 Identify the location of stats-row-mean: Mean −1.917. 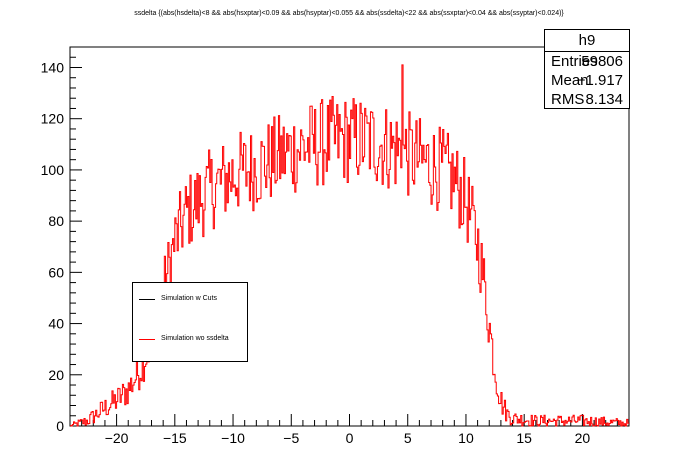
(587, 80).